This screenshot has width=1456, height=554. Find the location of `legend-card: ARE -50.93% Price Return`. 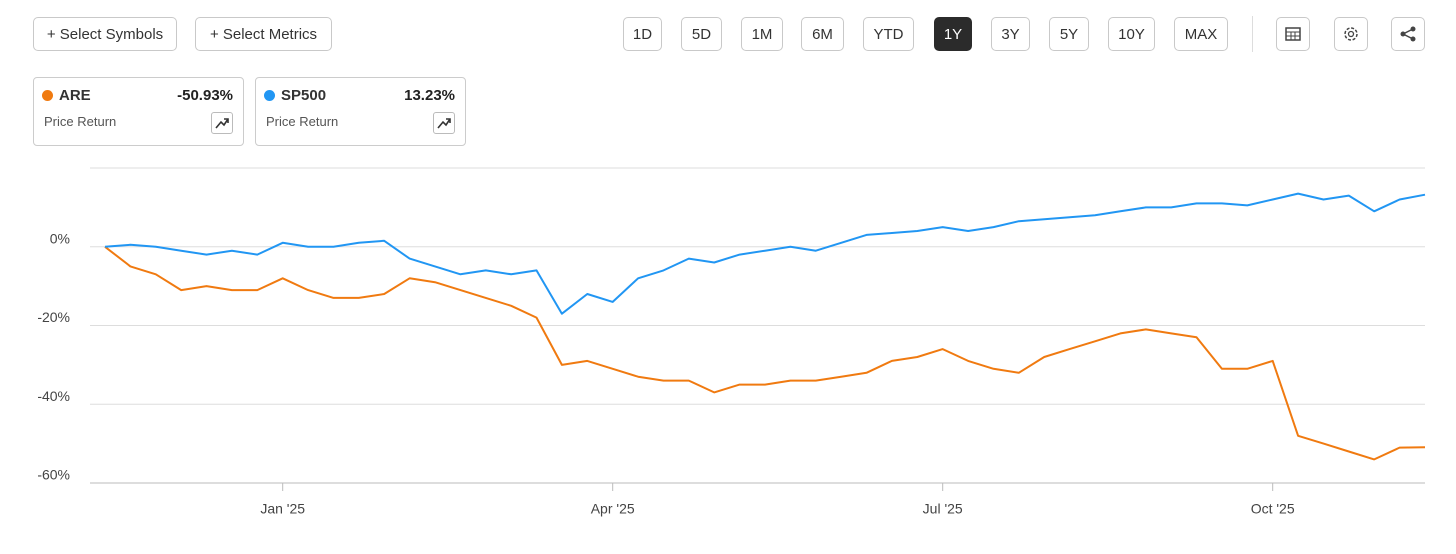

legend-card: ARE -50.93% Price Return is located at coordinates (138, 111).